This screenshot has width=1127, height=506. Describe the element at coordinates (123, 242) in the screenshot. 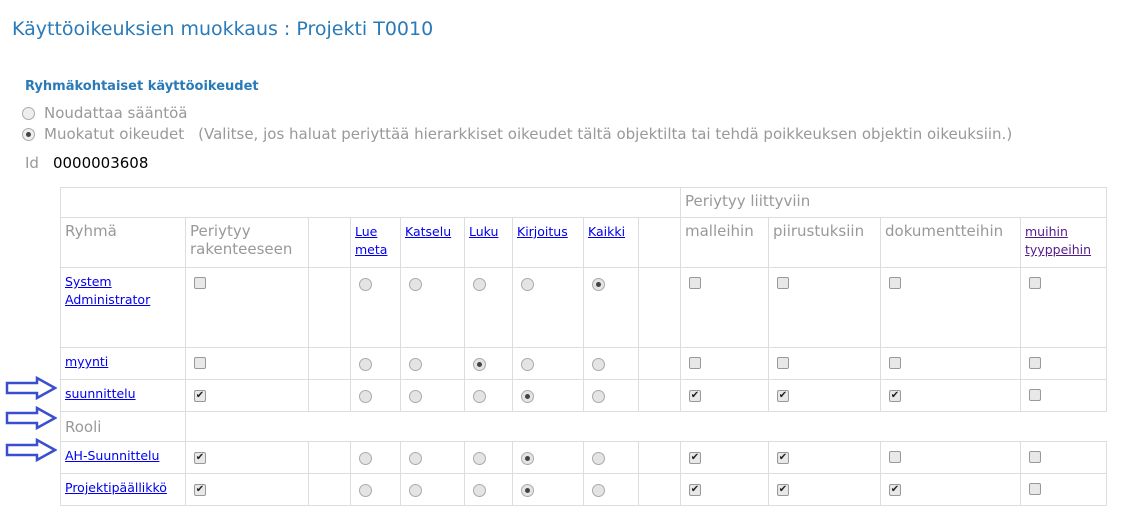

I see `col-group: Ryhmä` at that location.